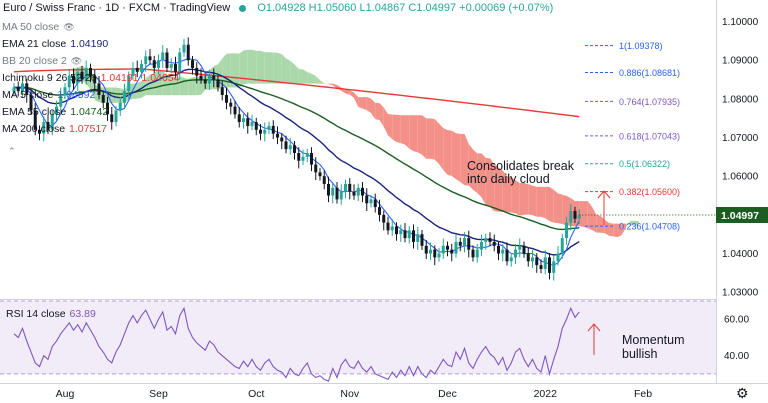 The height and width of the screenshot is (403, 768). I want to click on legend-row: EMA 55 close 1.04742, so click(90, 112).